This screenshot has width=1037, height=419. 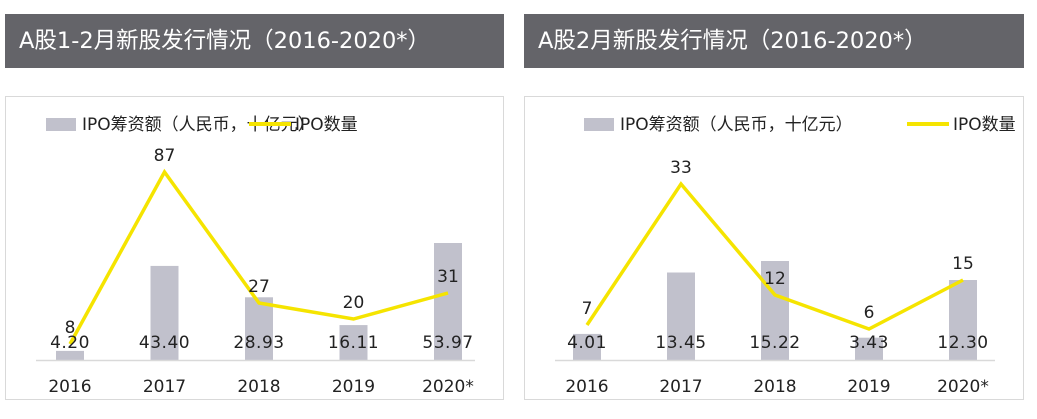 I want to click on line-data-label: 31, so click(x=448, y=277).